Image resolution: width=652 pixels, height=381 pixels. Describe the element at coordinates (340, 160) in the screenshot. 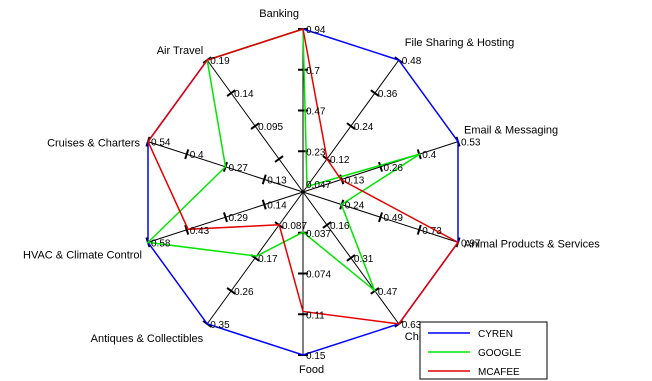

I see `tick-label: 0.12` at that location.